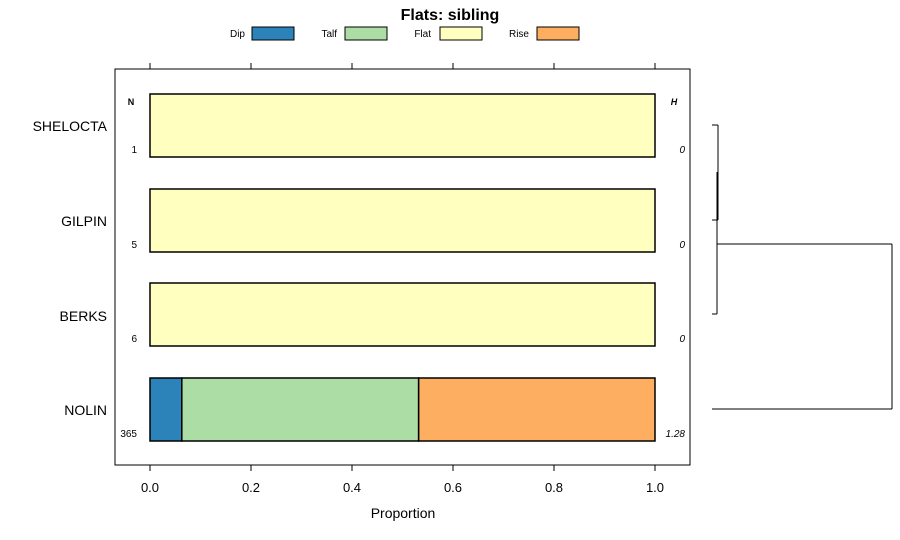  What do you see at coordinates (403, 513) in the screenshot?
I see `x-axis-label: Proportion` at bounding box center [403, 513].